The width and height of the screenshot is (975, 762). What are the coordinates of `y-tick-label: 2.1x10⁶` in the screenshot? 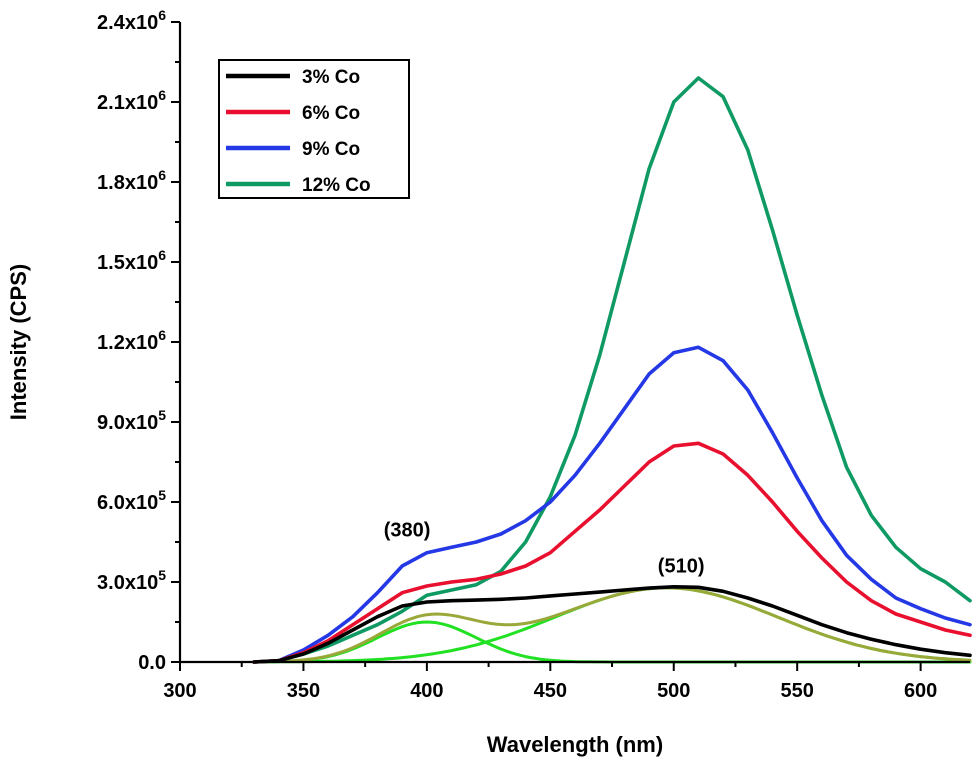 It's located at (131, 100).